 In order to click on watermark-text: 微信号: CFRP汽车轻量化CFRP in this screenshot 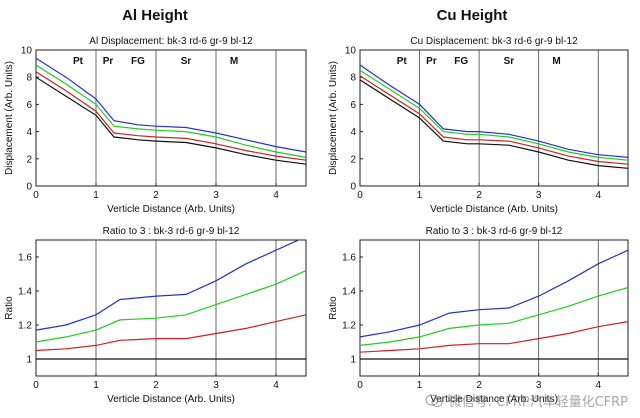, I will do `click(538, 402)`.